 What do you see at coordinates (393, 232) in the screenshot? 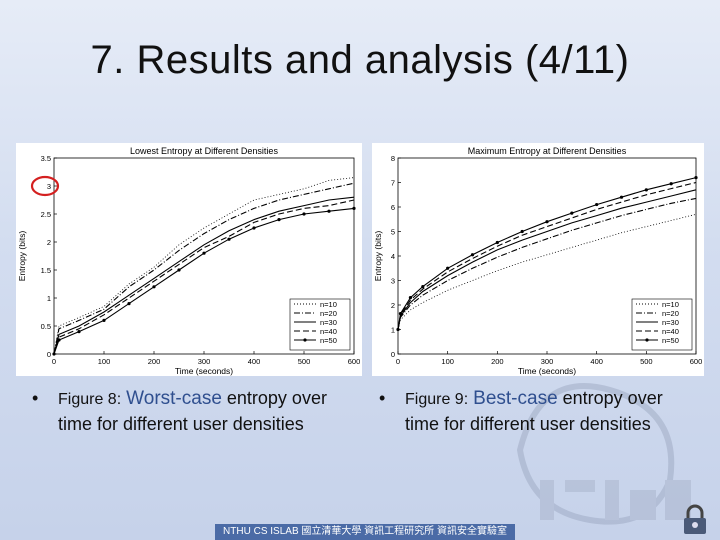
I see `y-tick-label: 5` at bounding box center [393, 232].